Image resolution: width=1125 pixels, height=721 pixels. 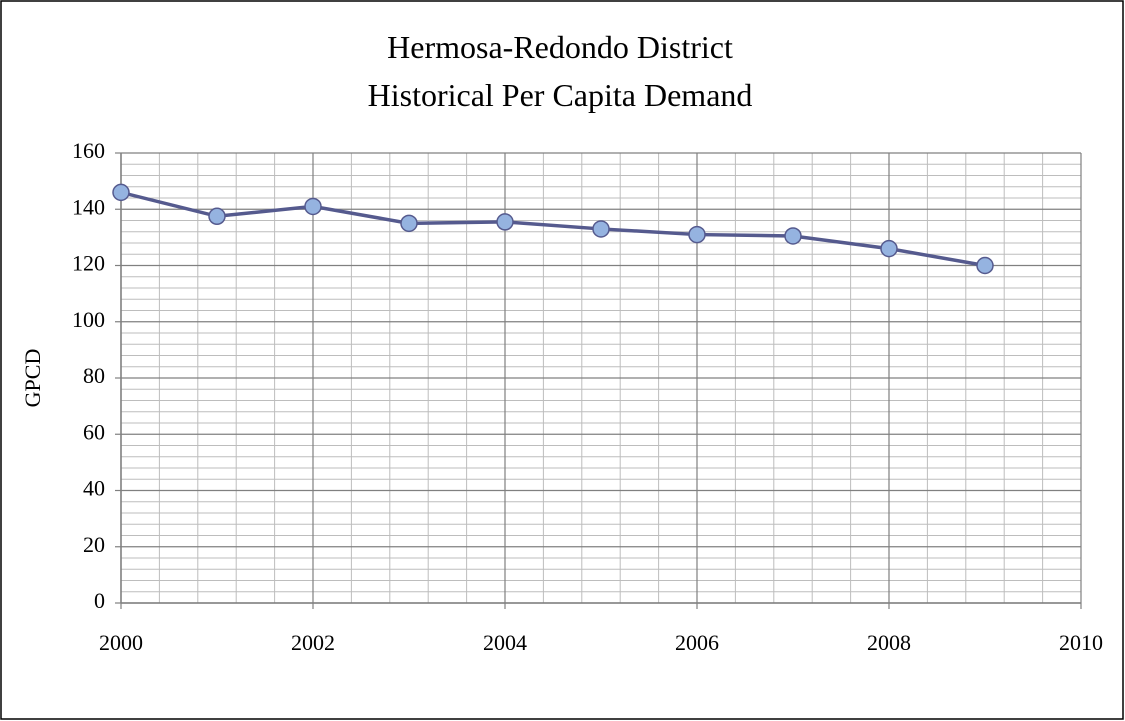 What do you see at coordinates (889, 642) in the screenshot?
I see `x-tick-label: 2008` at bounding box center [889, 642].